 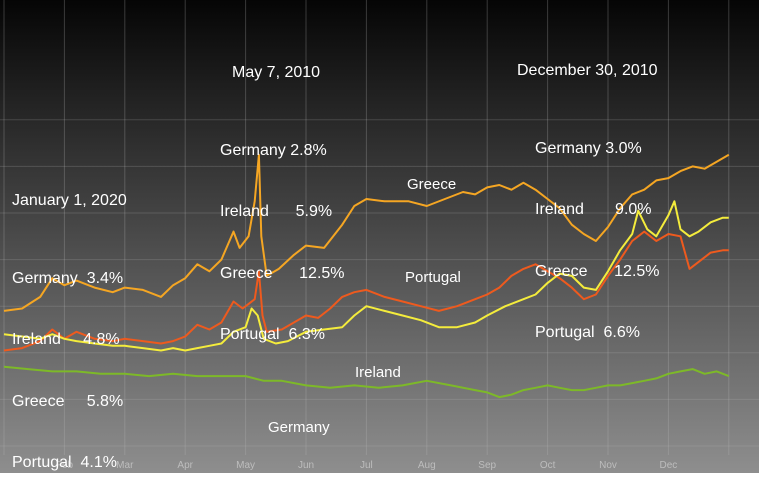 What do you see at coordinates (433, 277) in the screenshot?
I see `series-label-portugal: Portugal` at bounding box center [433, 277].